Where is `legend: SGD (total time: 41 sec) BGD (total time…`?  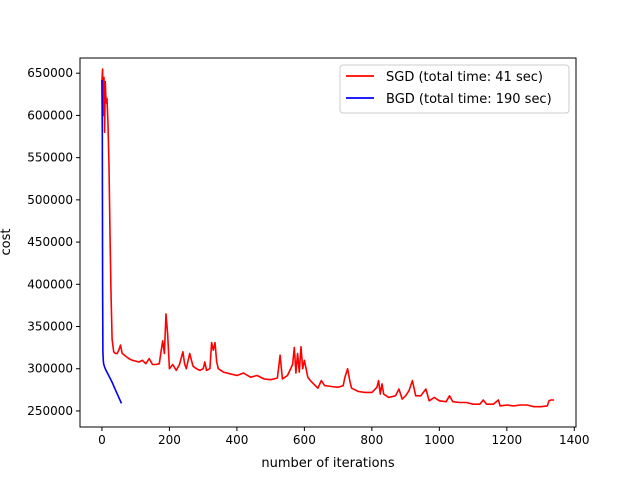 legend: SGD (total time: 41 sec) BGD (total time… is located at coordinates (454, 89).